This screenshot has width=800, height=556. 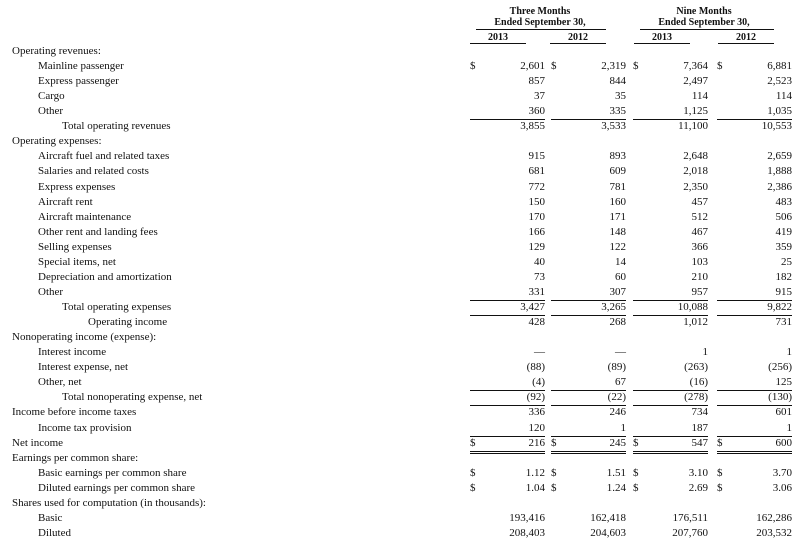 What do you see at coordinates (754, 66) in the screenshot?
I see `value-cell: $6,881` at bounding box center [754, 66].